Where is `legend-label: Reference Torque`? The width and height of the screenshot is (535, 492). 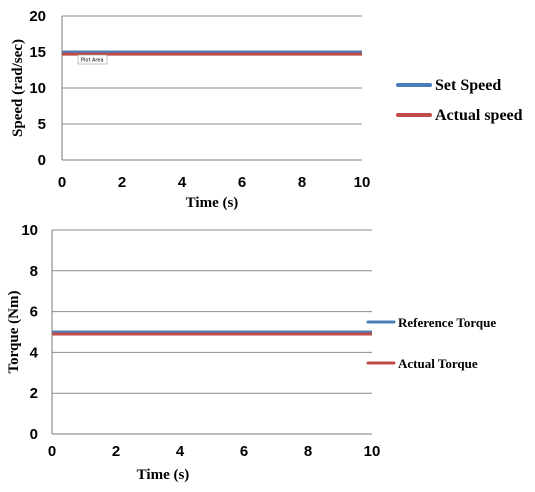
legend-label: Reference Torque is located at coordinates (447, 322).